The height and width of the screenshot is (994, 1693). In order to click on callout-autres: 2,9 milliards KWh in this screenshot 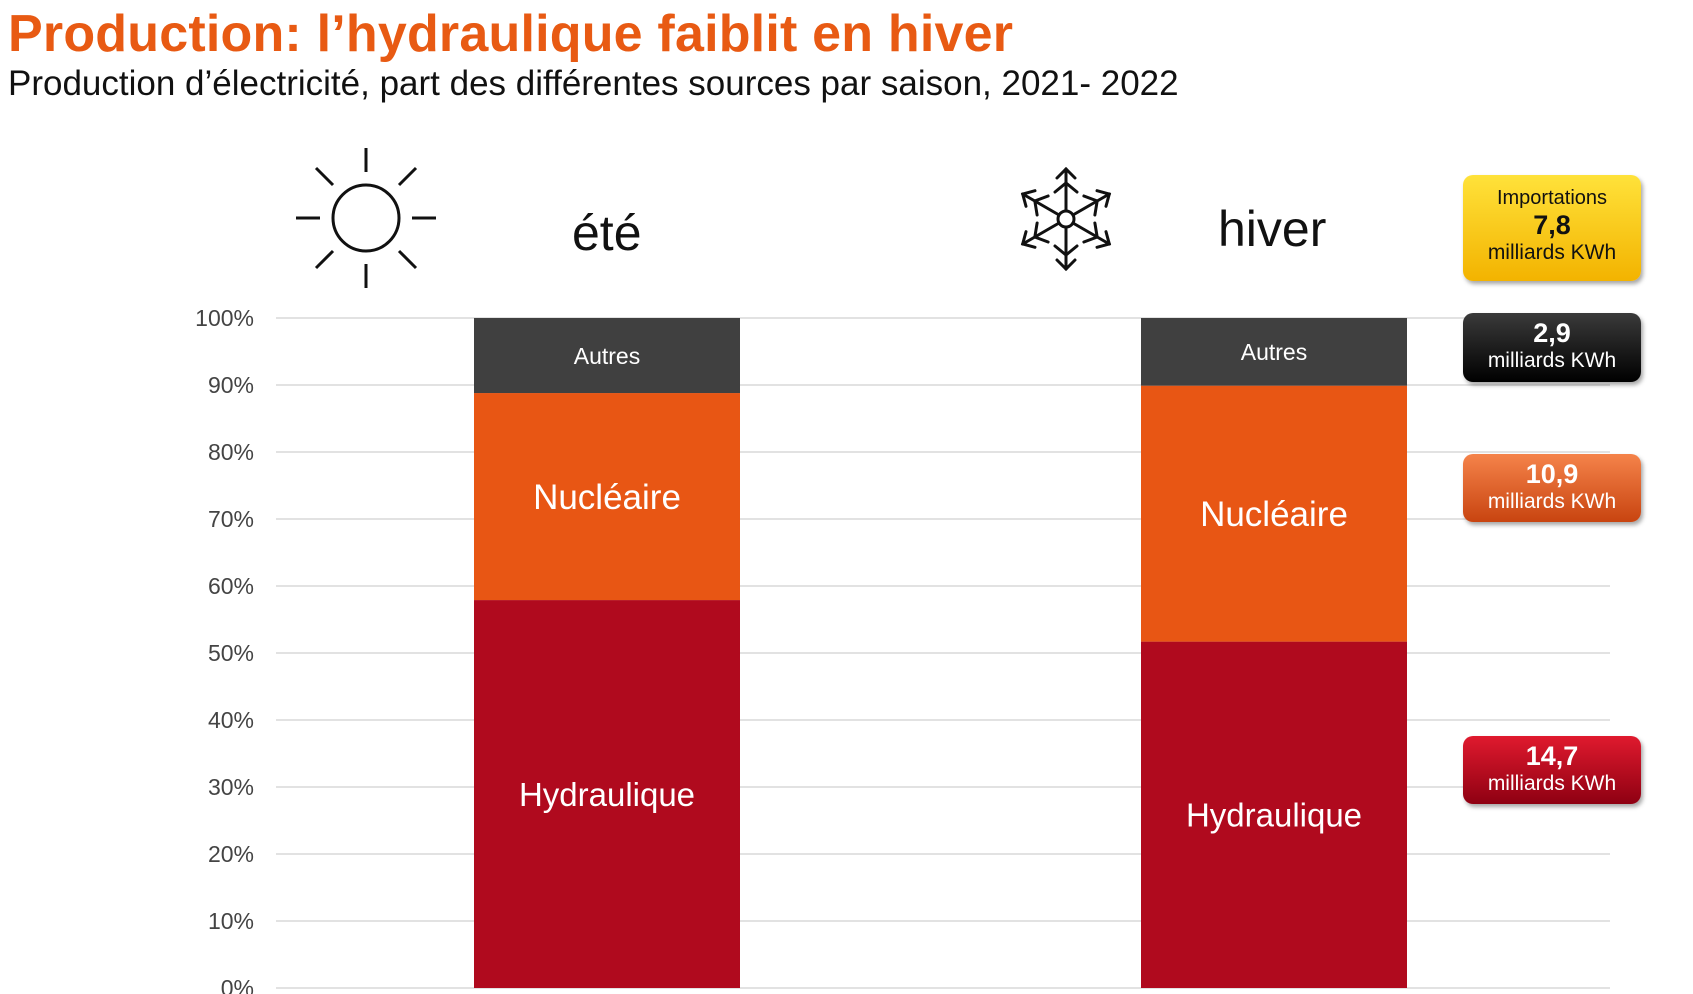, I will do `click(1552, 347)`.